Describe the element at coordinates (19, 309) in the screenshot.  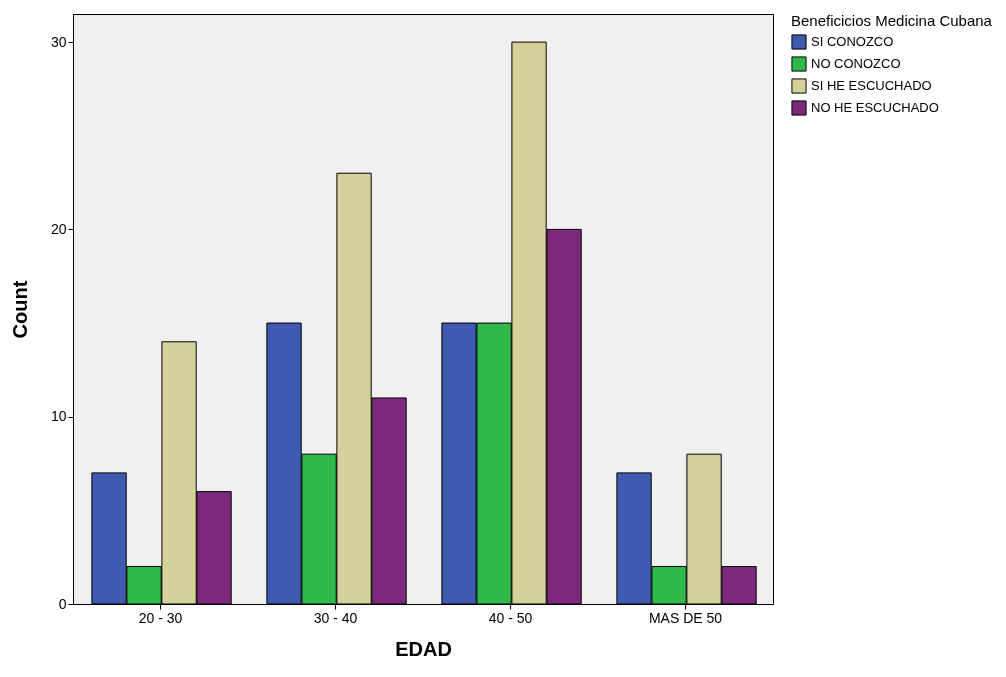
I see `y-axis-title: Count` at that location.